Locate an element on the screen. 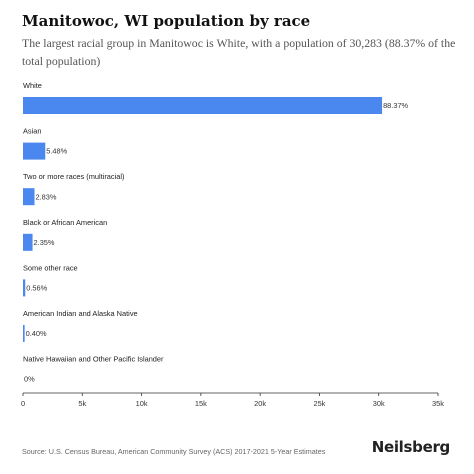  value-label: 5.48% is located at coordinates (56, 151).